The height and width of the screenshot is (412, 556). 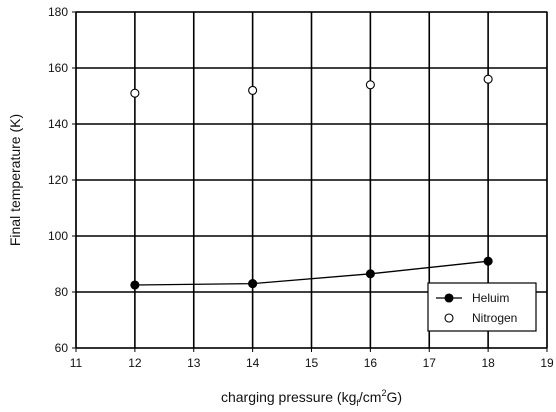 I want to click on y-tick-label: 100, so click(x=58, y=236).